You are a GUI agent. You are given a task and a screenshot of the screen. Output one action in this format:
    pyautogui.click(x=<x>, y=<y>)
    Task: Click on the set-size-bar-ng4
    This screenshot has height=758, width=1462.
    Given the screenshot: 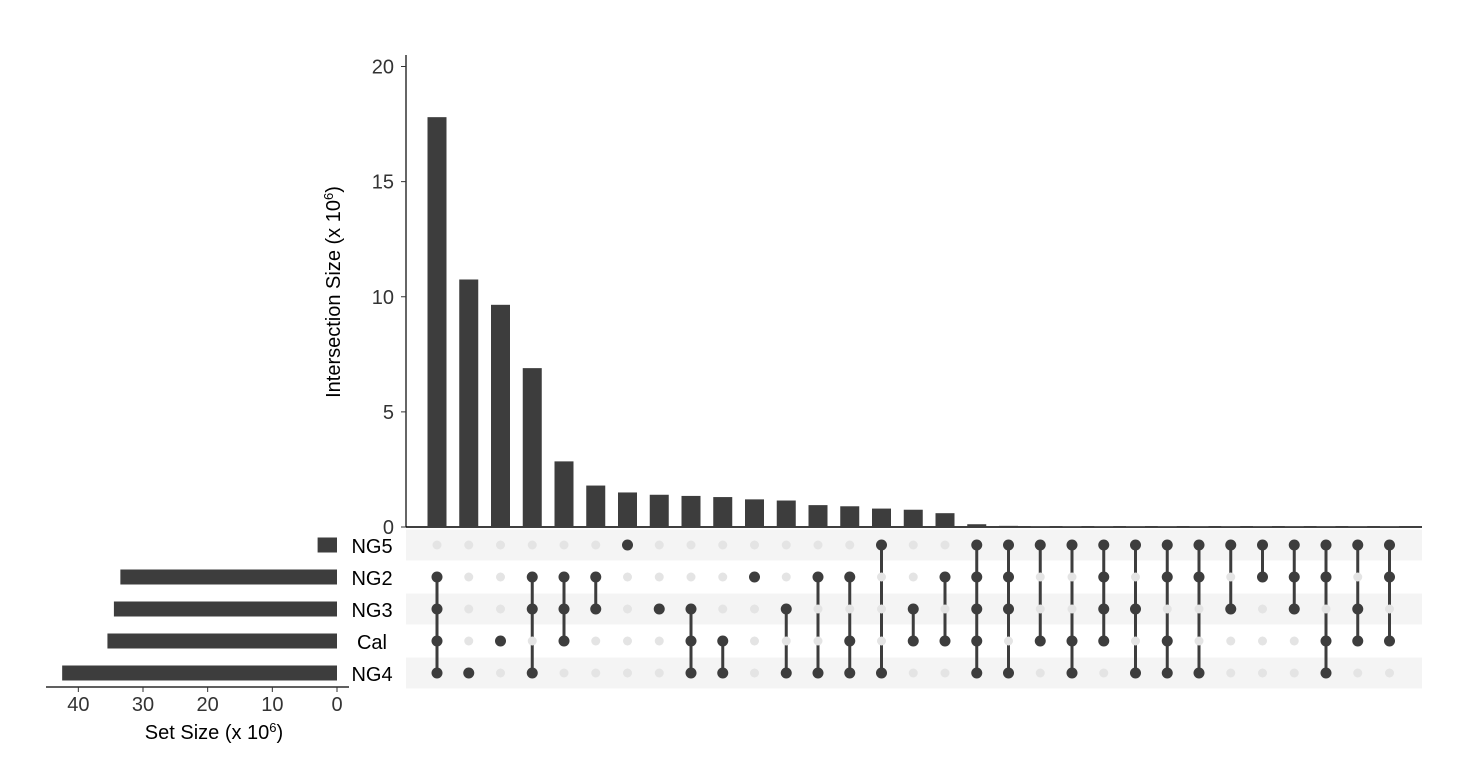 What is the action you would take?
    pyautogui.click(x=200, y=673)
    